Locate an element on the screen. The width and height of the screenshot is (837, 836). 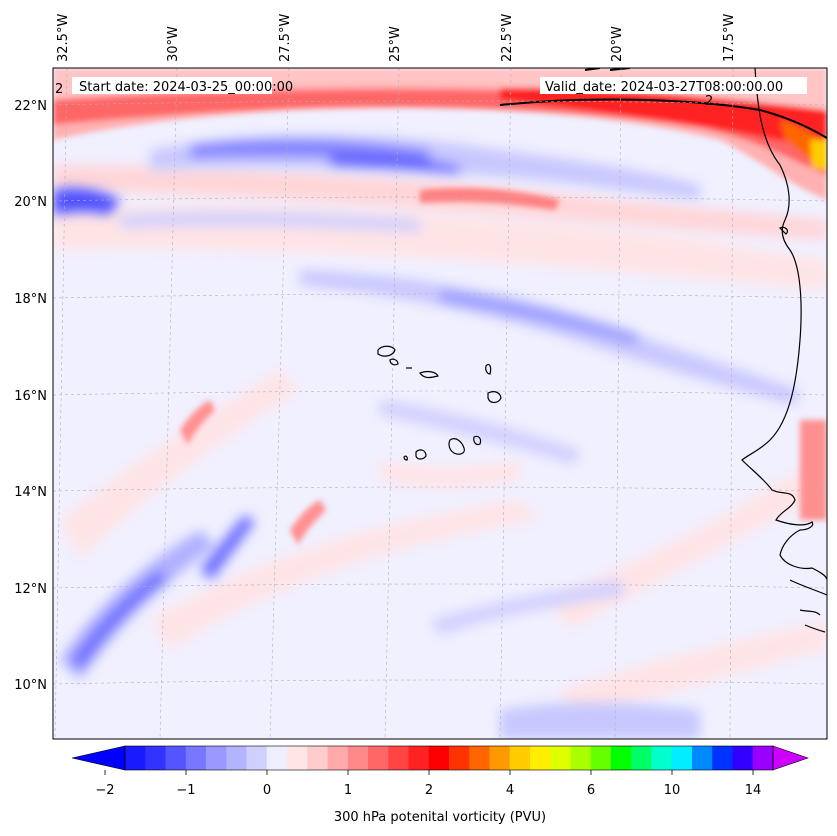
lat-label: 16°N is located at coordinates (30, 396).